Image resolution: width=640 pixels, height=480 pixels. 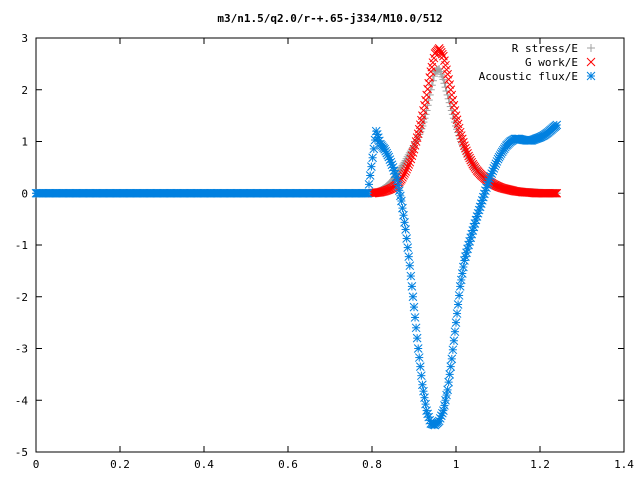 I want to click on x-tick-label: 0, so click(x=36, y=464).